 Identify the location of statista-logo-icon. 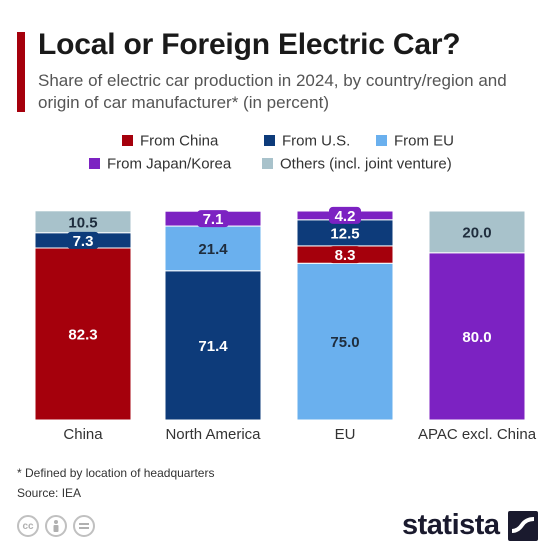
(522, 525).